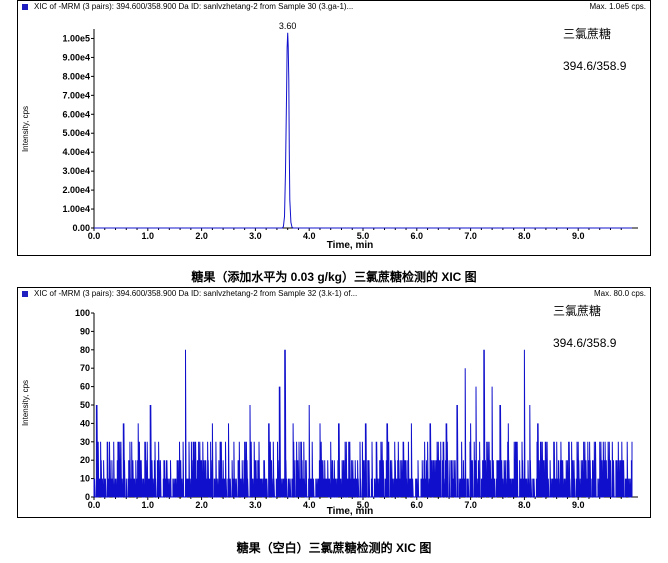 The width and height of the screenshot is (668, 563). Describe the element at coordinates (85, 442) in the screenshot. I see `y-tick-label: 30` at that location.